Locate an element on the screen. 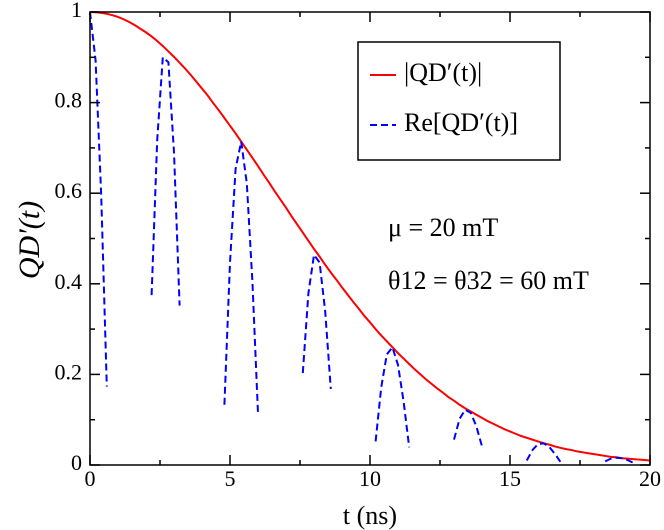  x-tick-label: 15 is located at coordinates (510, 478).